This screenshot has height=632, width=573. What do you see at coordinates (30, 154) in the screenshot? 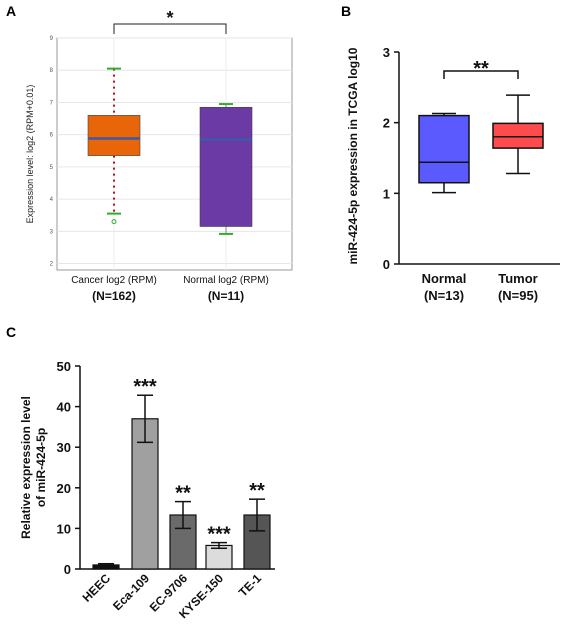
I see `y-axis-label-a: Expression level: log2 (RPM+0.01)` at bounding box center [30, 154].